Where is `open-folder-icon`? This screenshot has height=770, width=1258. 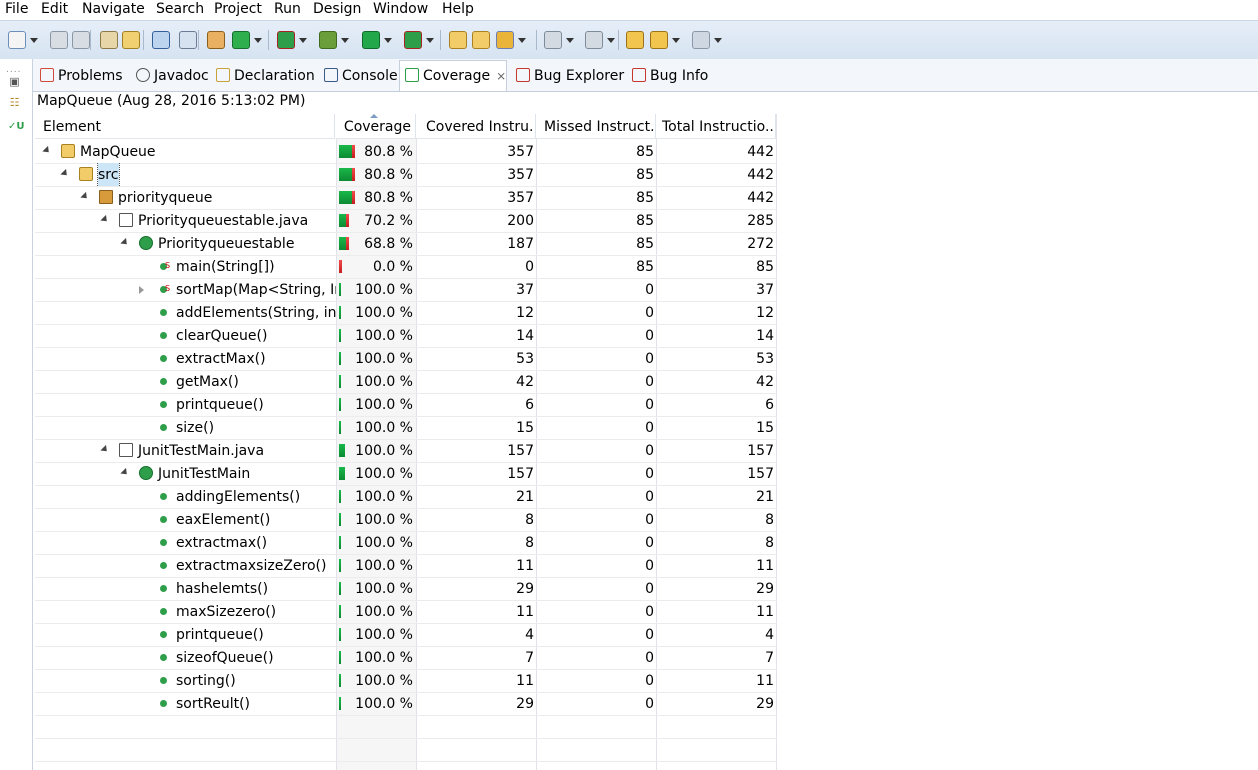 open-folder-icon is located at coordinates (458, 40).